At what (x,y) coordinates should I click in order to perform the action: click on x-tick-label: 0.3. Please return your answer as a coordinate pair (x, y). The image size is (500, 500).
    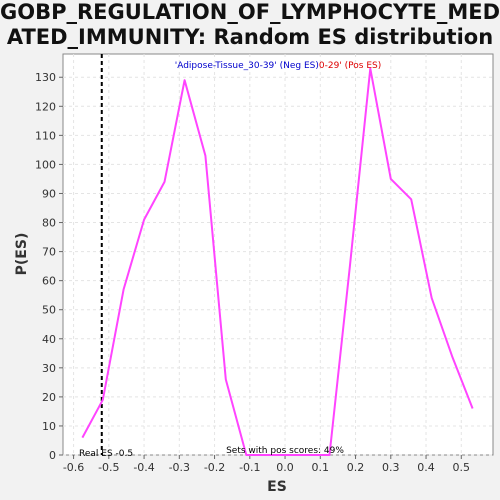
    Looking at the image, I should click on (391, 467).